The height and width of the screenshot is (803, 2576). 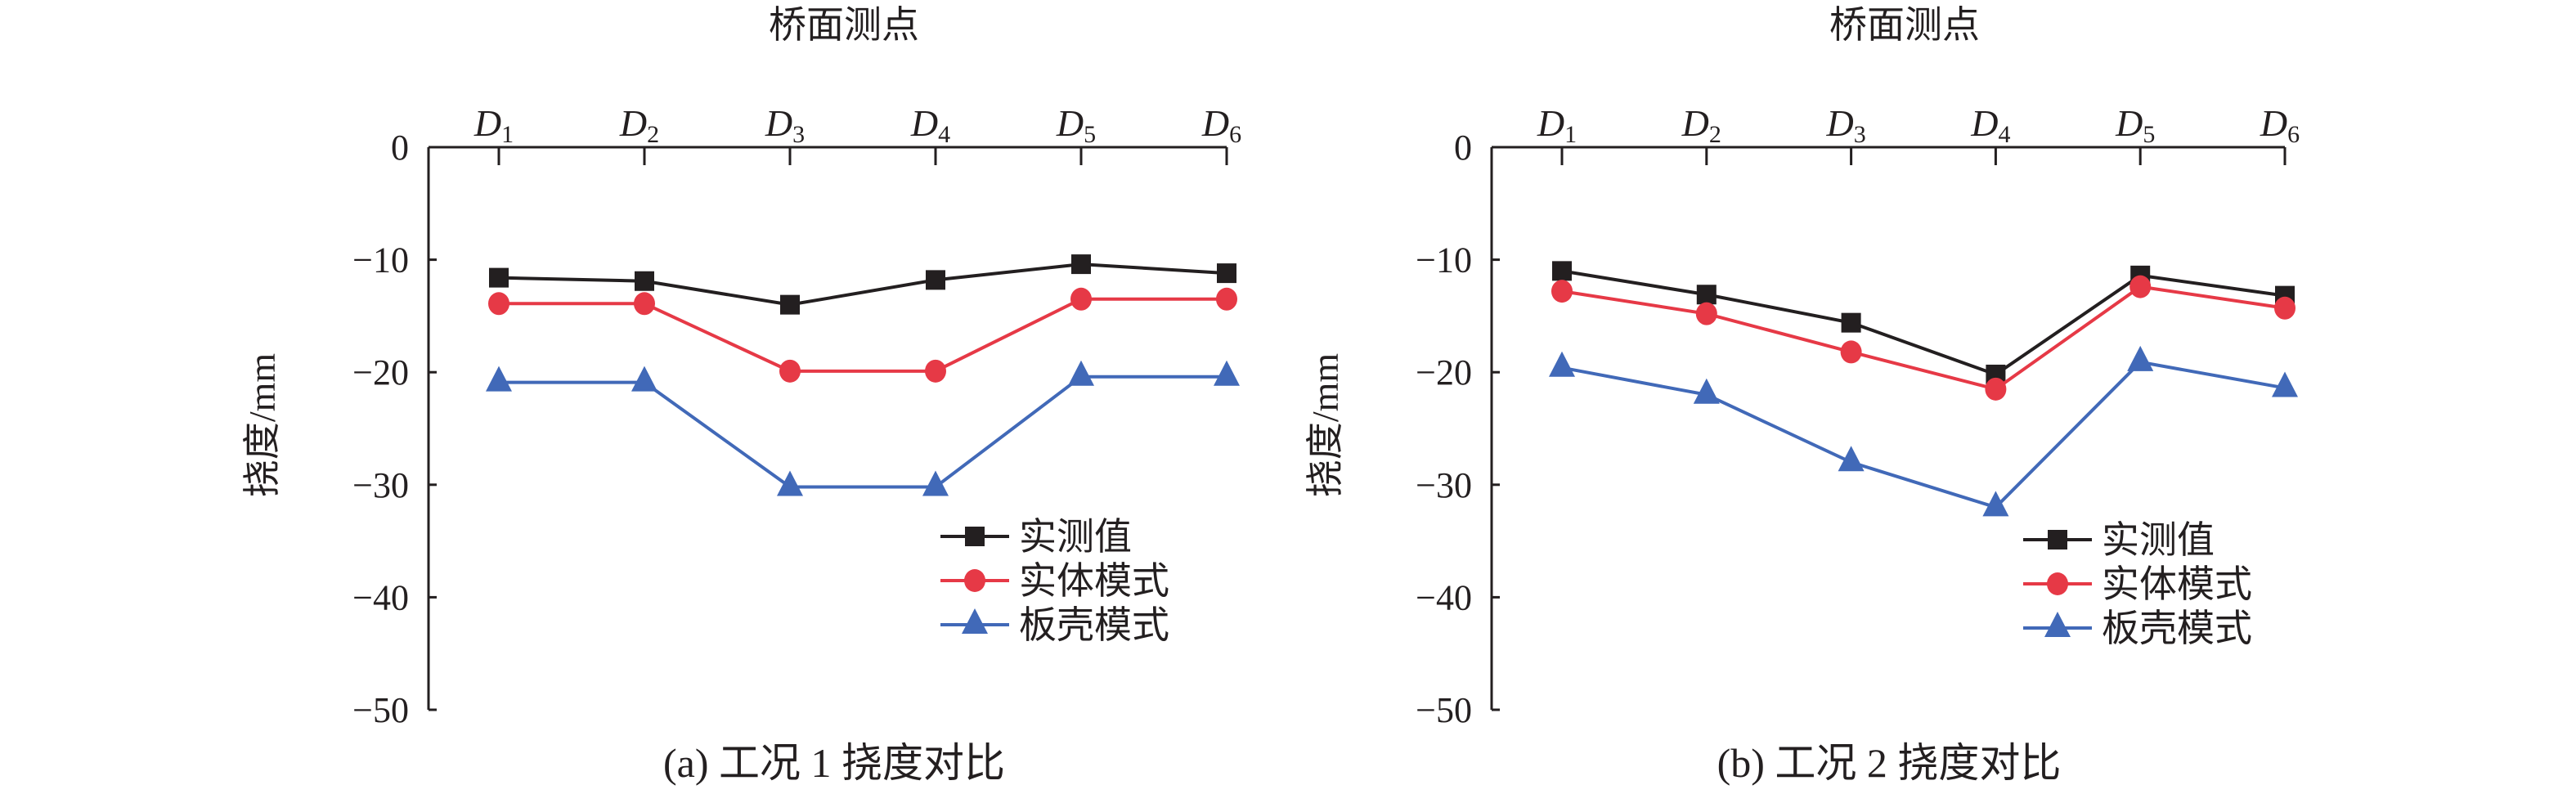 What do you see at coordinates (834, 763) in the screenshot?
I see `chart-caption: (a) 工况 1 挠度对比` at bounding box center [834, 763].